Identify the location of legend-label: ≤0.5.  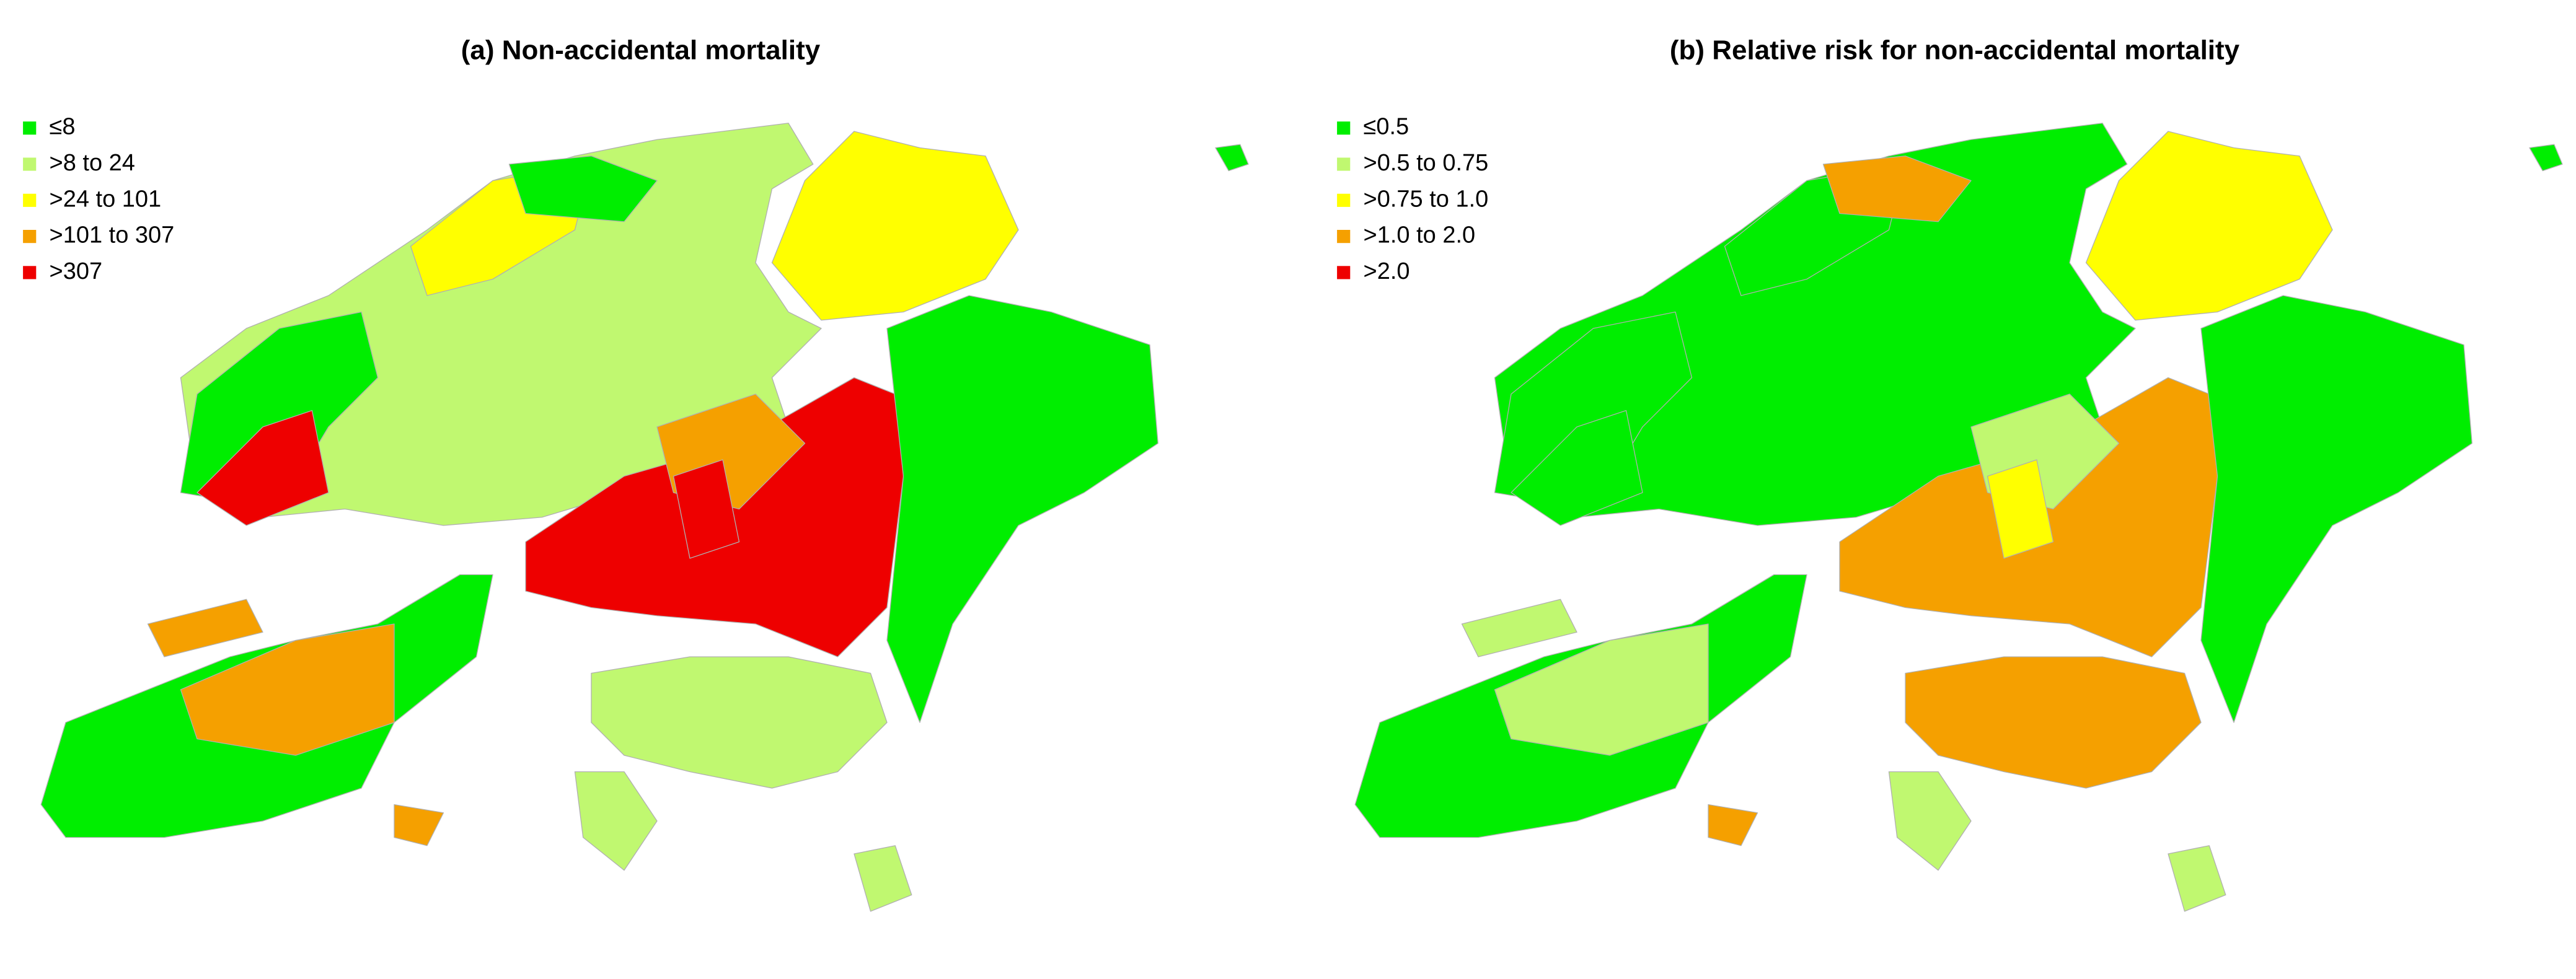
(1386, 127).